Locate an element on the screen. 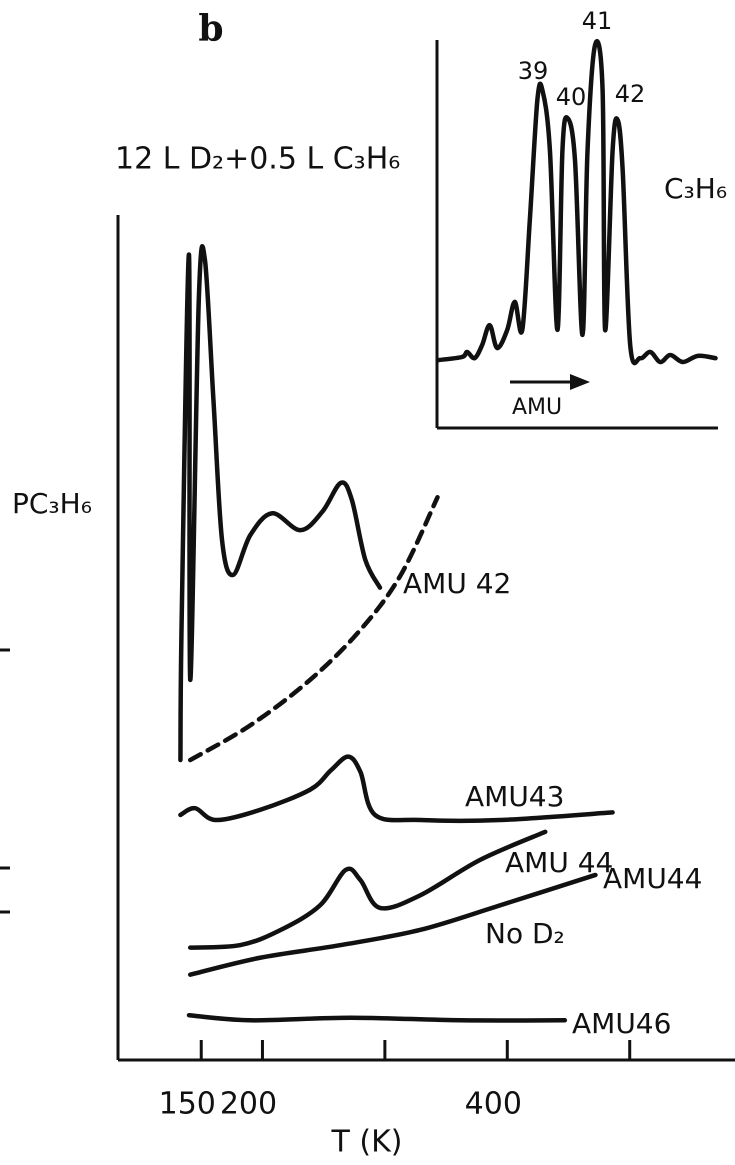 The height and width of the screenshot is (1165, 735). x-tick-label: 200 is located at coordinates (248, 1104).